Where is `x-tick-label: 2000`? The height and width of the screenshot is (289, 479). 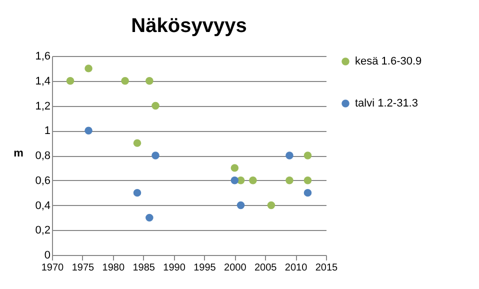 x-tick-label: 2000 is located at coordinates (235, 268).